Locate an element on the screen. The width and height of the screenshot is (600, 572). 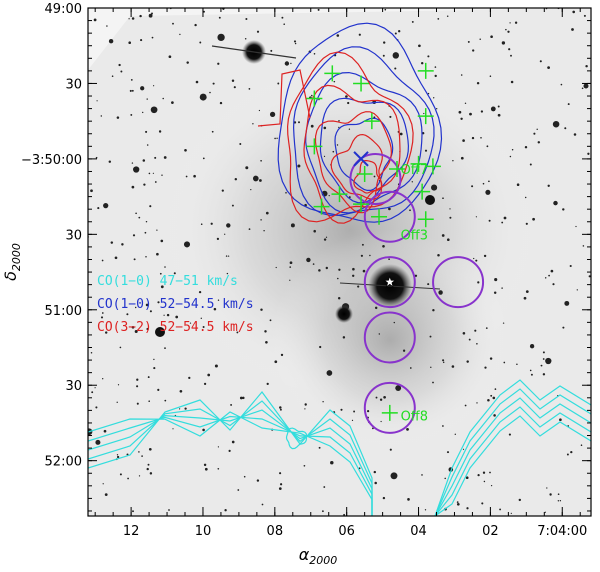
x-tick-label: 08 is located at coordinates (275, 531).